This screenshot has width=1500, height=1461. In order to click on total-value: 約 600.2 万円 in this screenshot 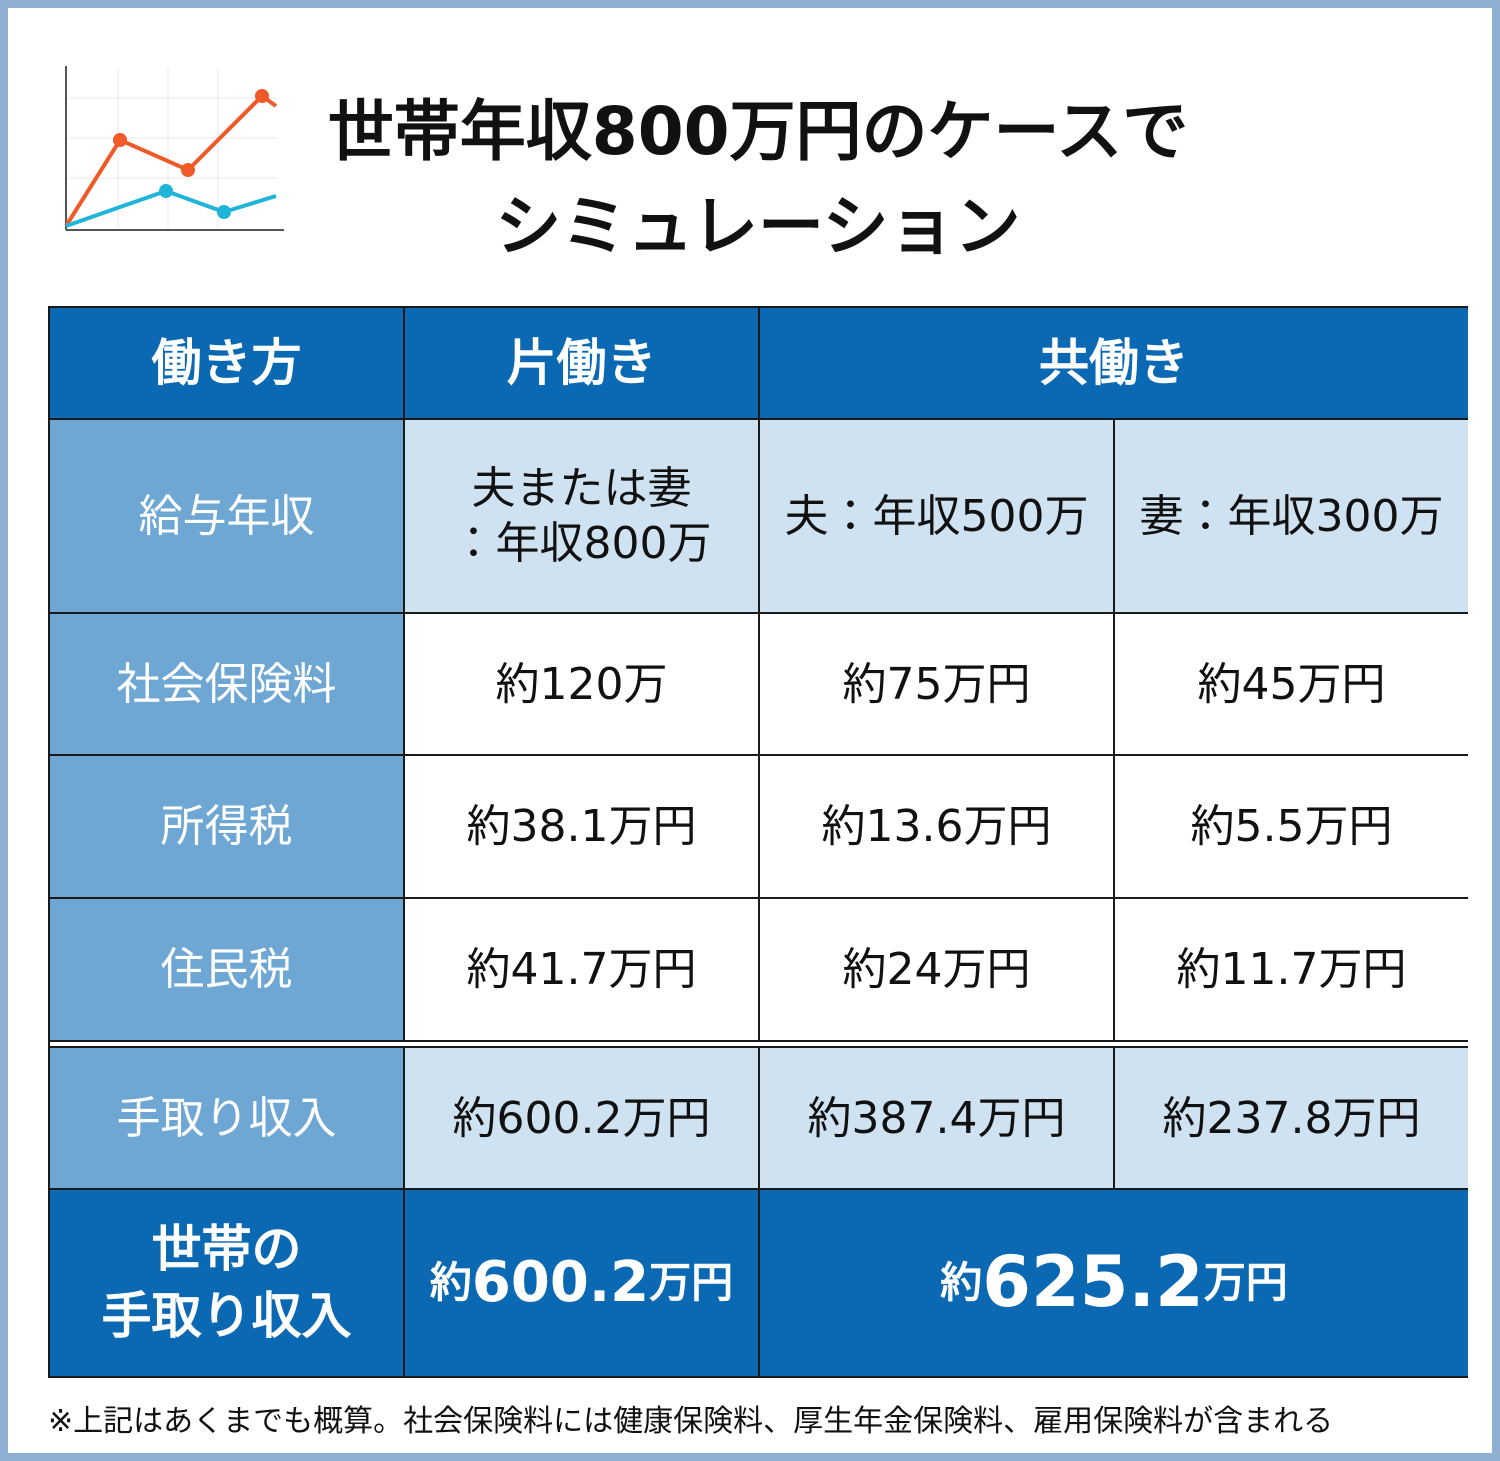, I will do `click(581, 1283)`.